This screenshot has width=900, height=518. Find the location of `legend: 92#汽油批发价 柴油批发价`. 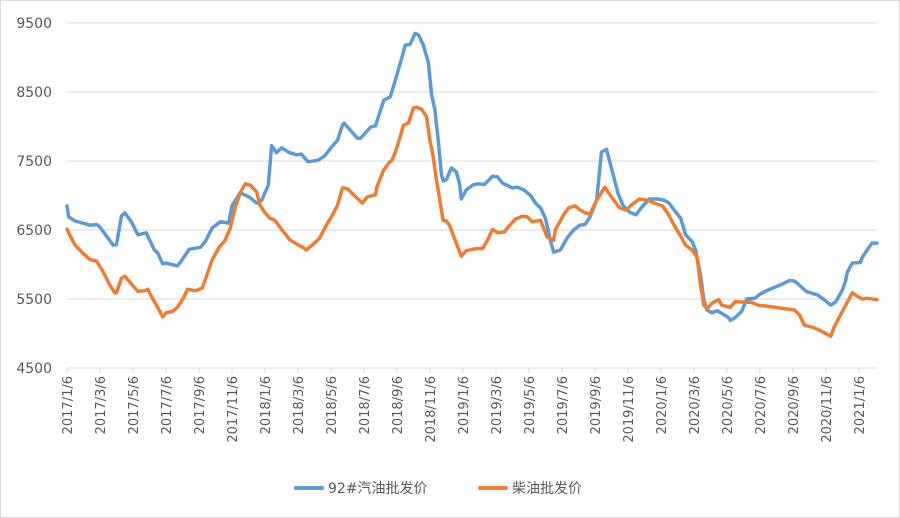

legend: 92#汽油批发价 柴油批发价 is located at coordinates (438, 489).